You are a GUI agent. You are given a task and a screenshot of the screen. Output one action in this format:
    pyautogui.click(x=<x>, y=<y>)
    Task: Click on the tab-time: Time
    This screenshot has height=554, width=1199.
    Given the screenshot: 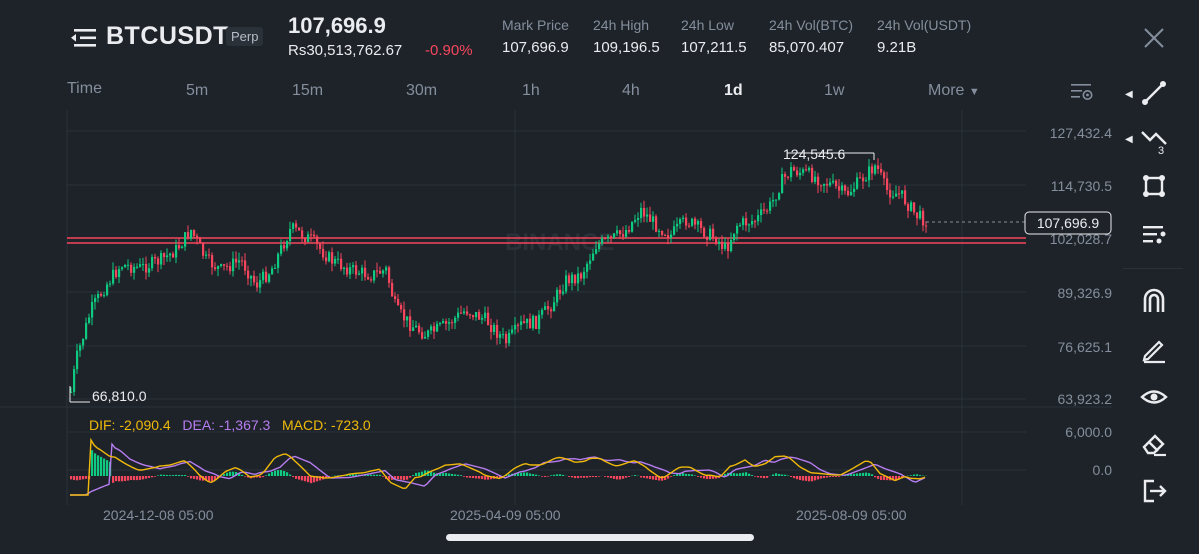 What is the action you would take?
    pyautogui.click(x=84, y=88)
    